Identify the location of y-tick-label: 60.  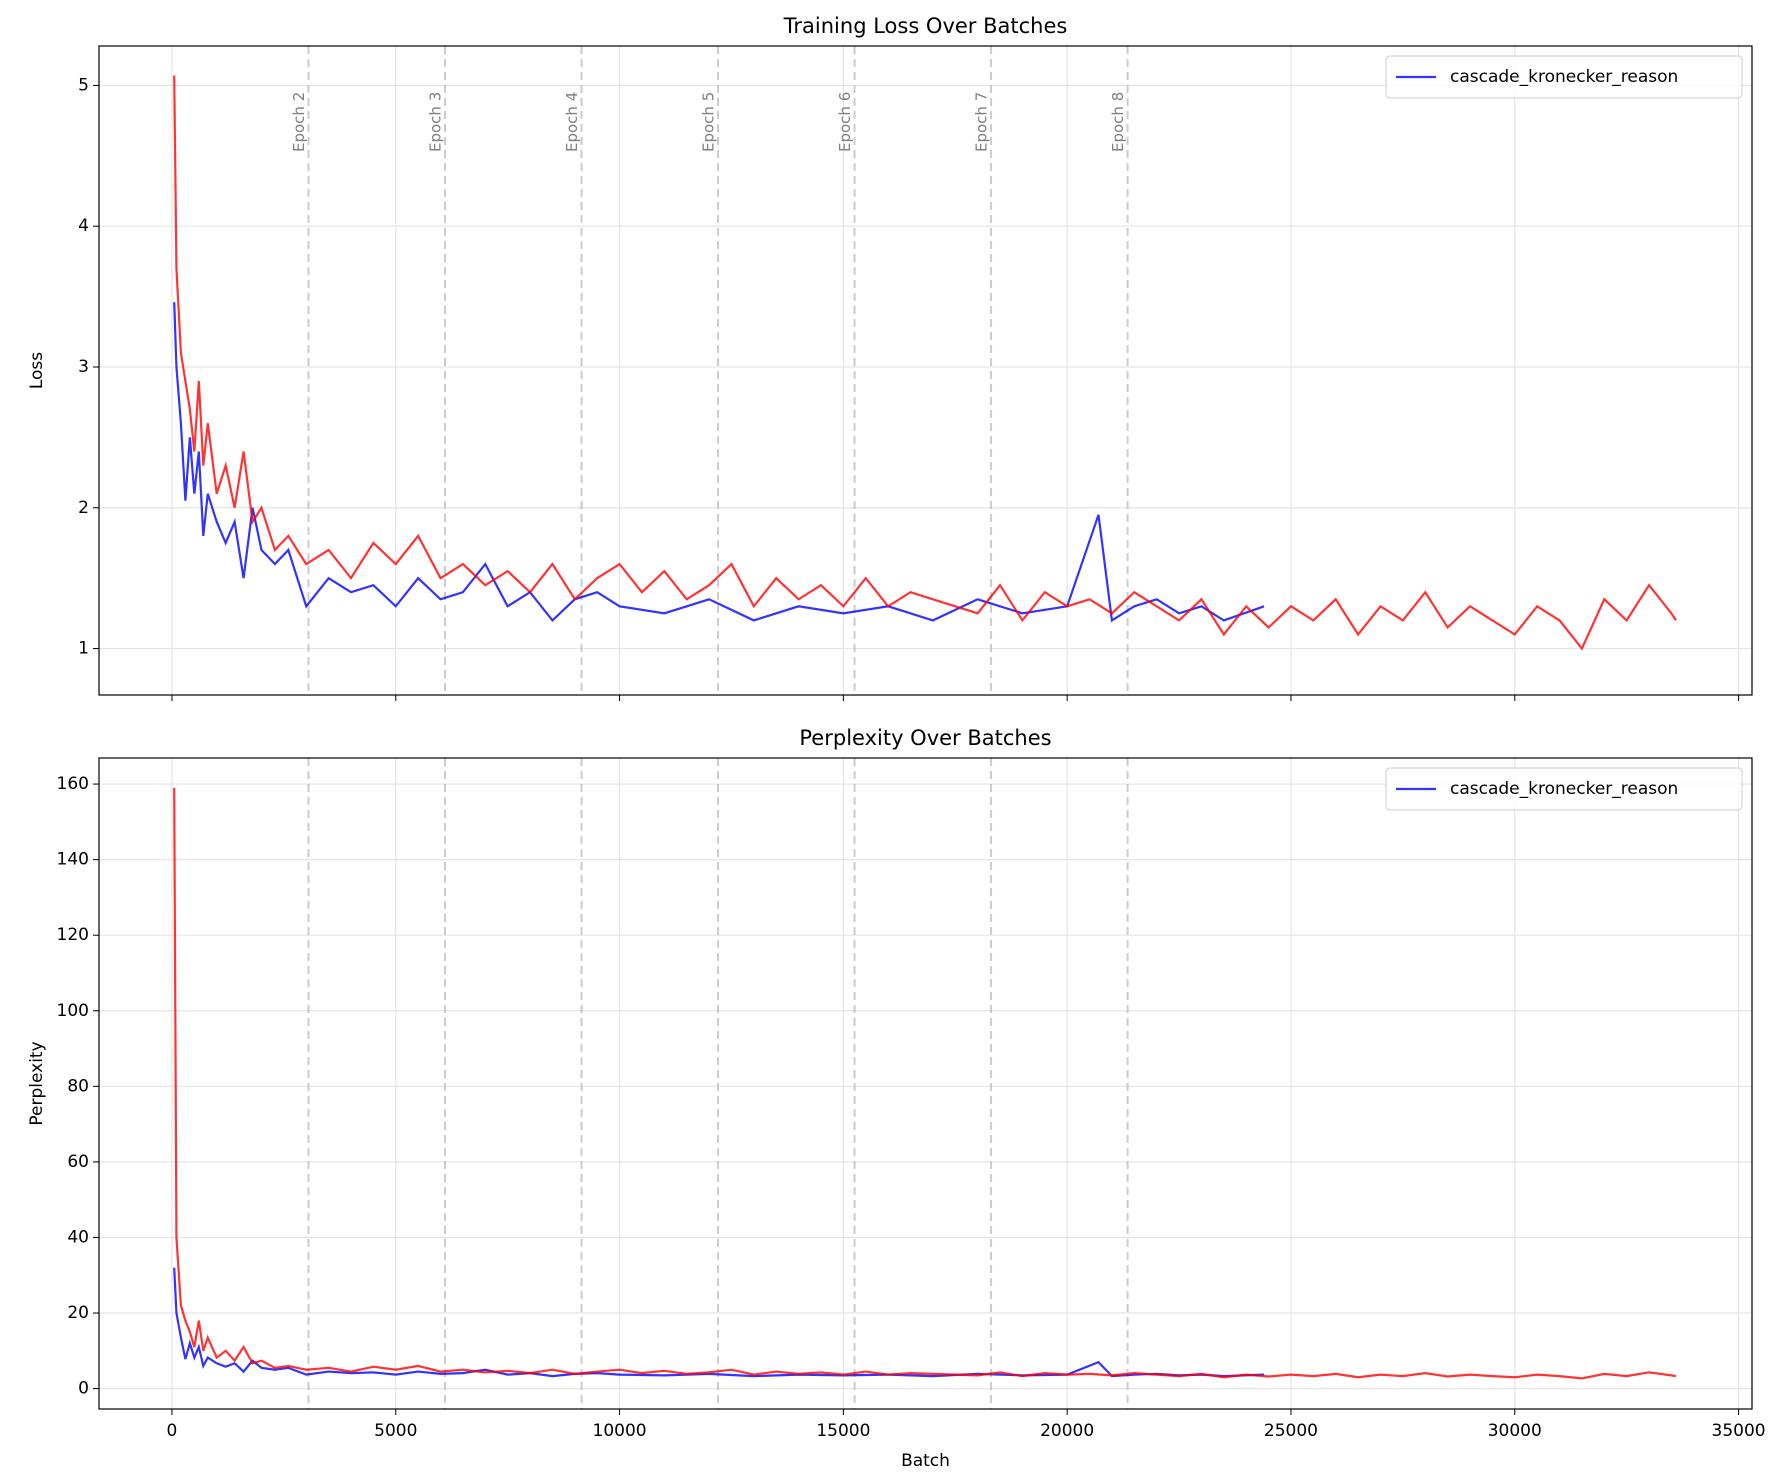
(78, 1162).